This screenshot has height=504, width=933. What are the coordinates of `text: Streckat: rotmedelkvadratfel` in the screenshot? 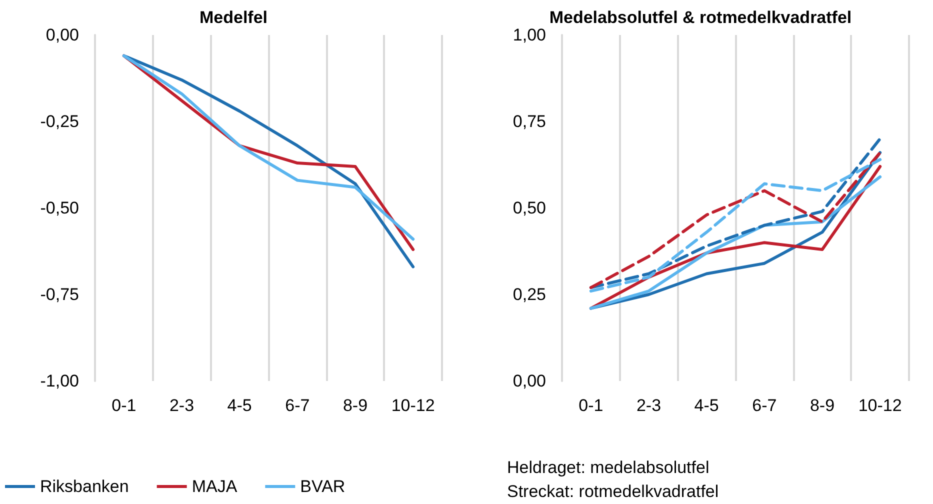 It's located at (612, 491).